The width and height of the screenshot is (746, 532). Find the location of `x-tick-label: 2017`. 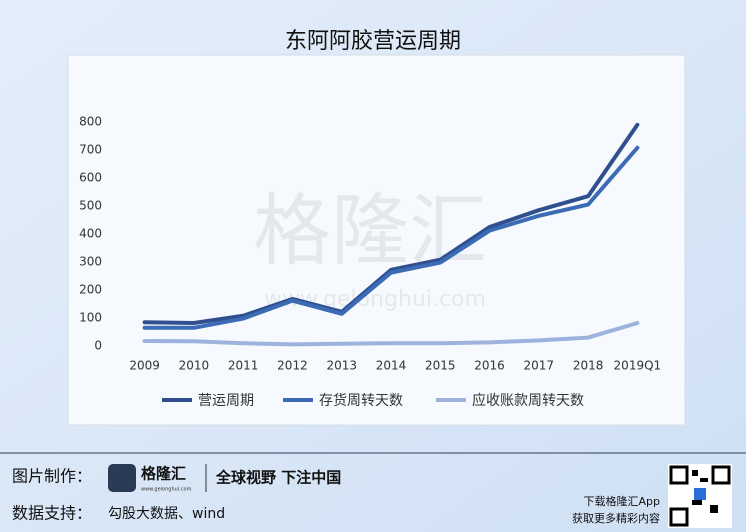

x-tick-label: 2017 is located at coordinates (539, 366).